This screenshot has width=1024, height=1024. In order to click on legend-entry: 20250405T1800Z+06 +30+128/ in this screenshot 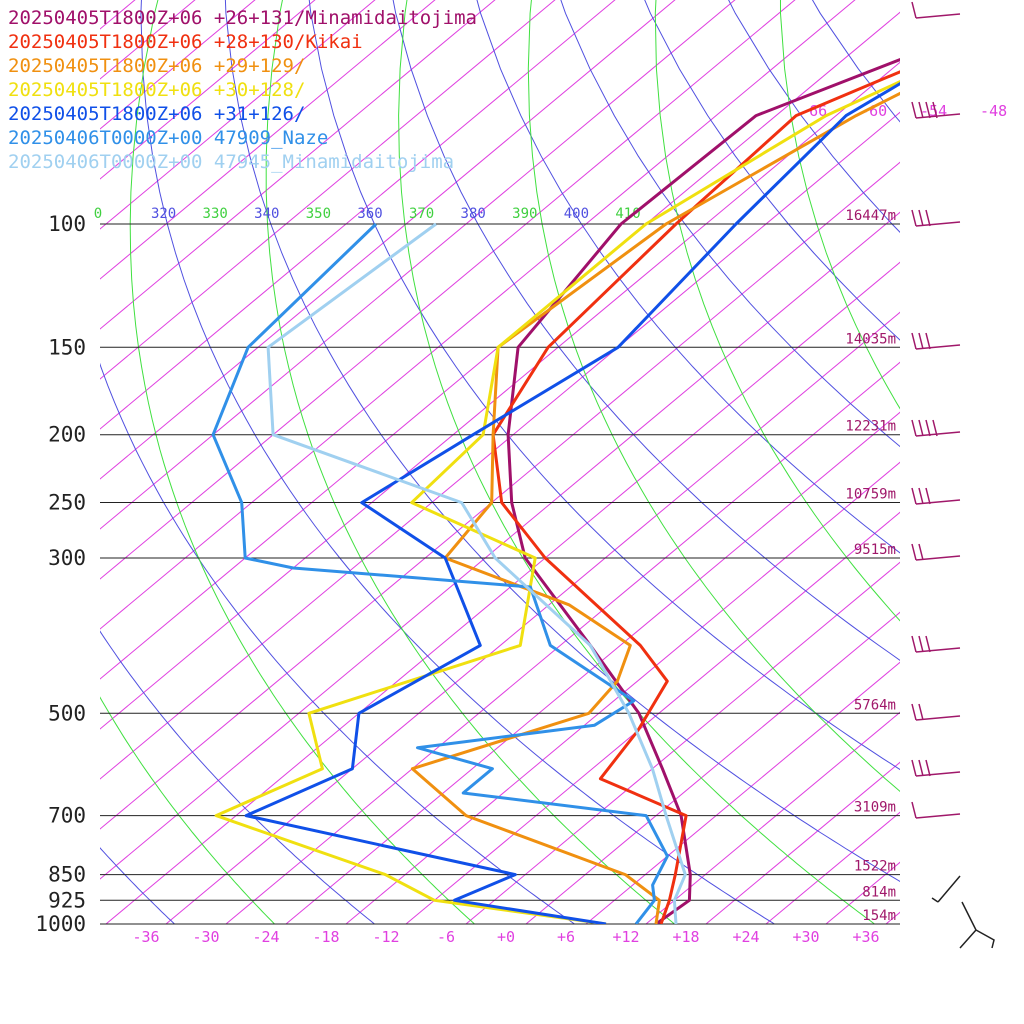, I will do `click(156, 90)`.